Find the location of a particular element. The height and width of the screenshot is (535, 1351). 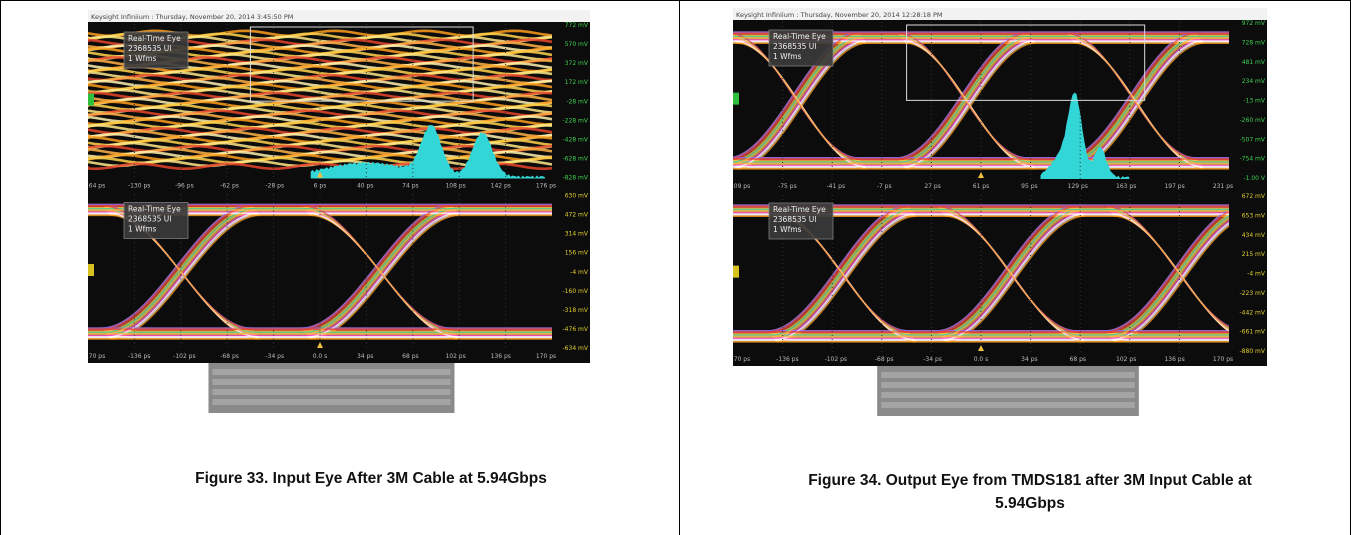

y-tick-label: -754 mV is located at coordinates (1253, 159).